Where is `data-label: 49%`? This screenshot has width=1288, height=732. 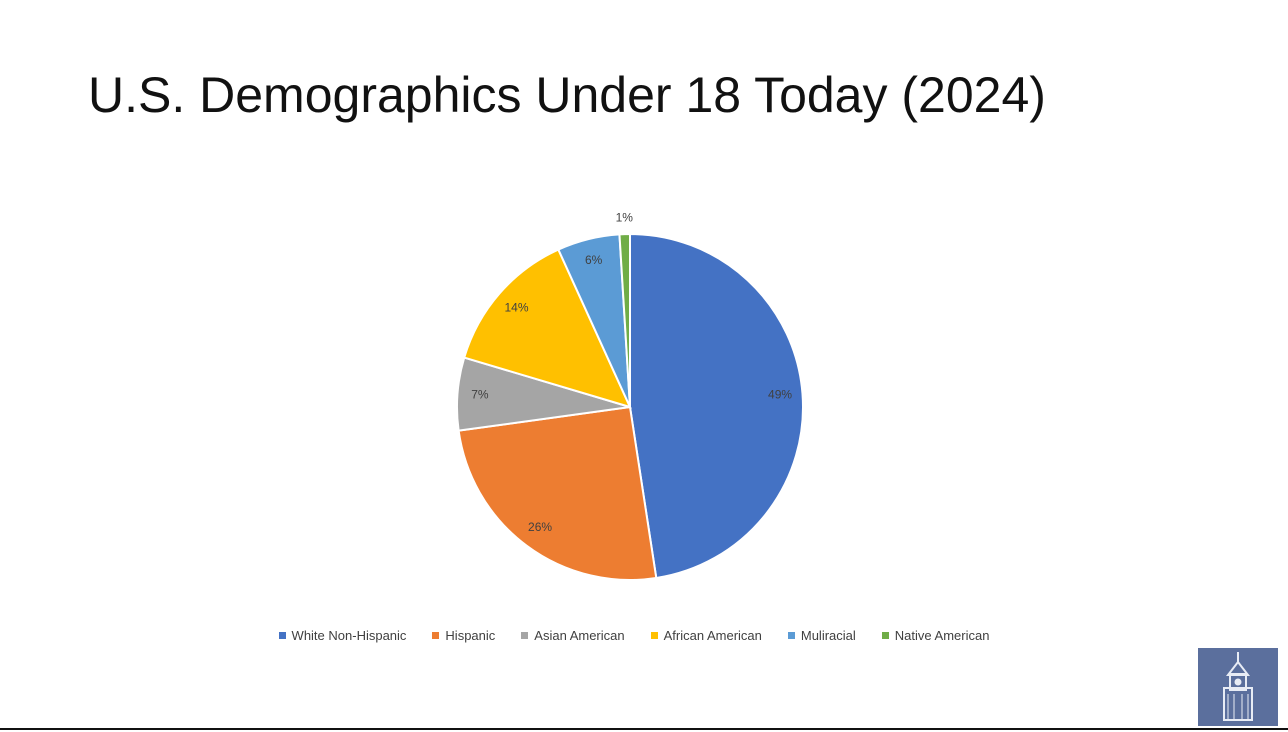 data-label: 49% is located at coordinates (780, 395).